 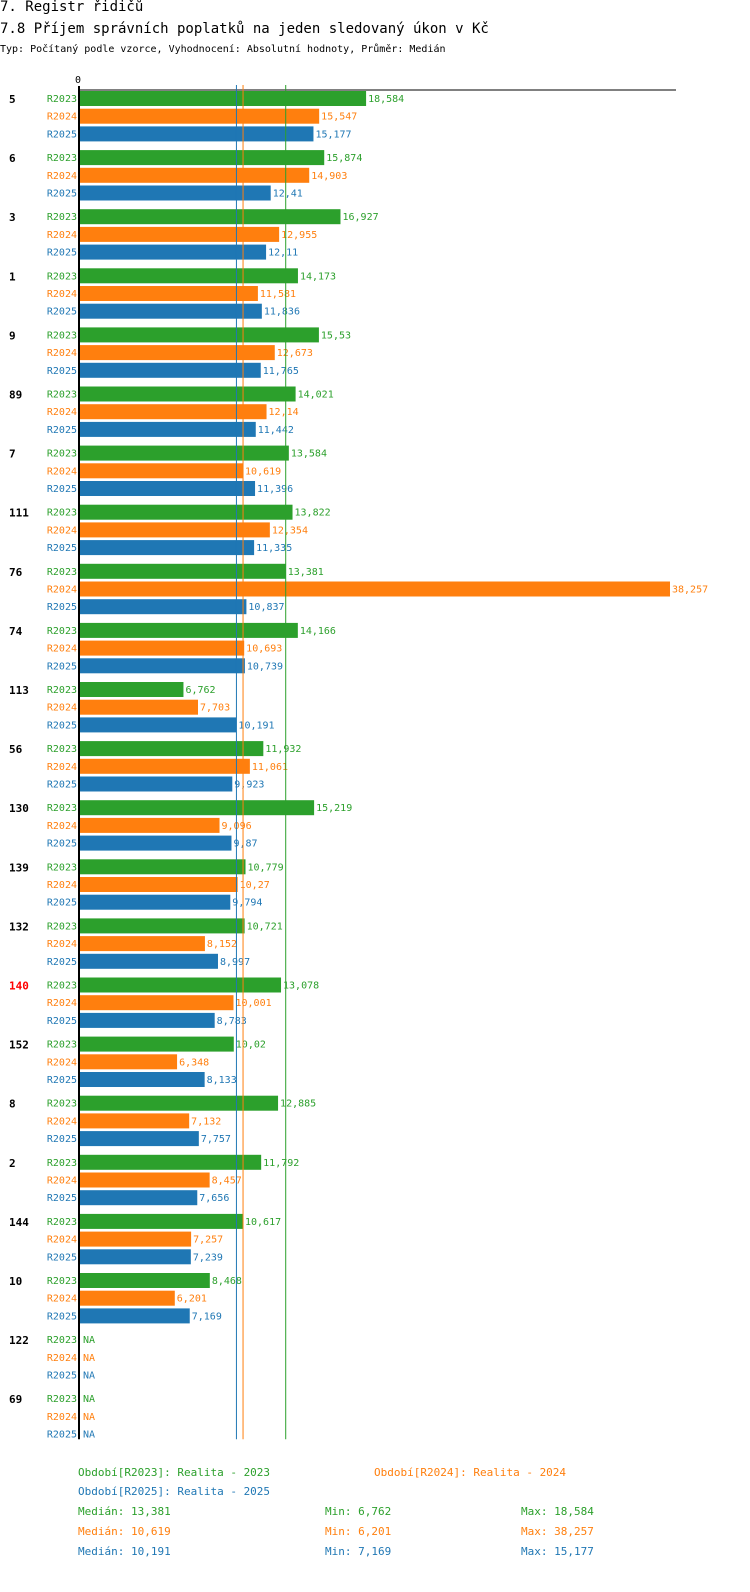 I want to click on data-label: 12,14, so click(x=284, y=412).